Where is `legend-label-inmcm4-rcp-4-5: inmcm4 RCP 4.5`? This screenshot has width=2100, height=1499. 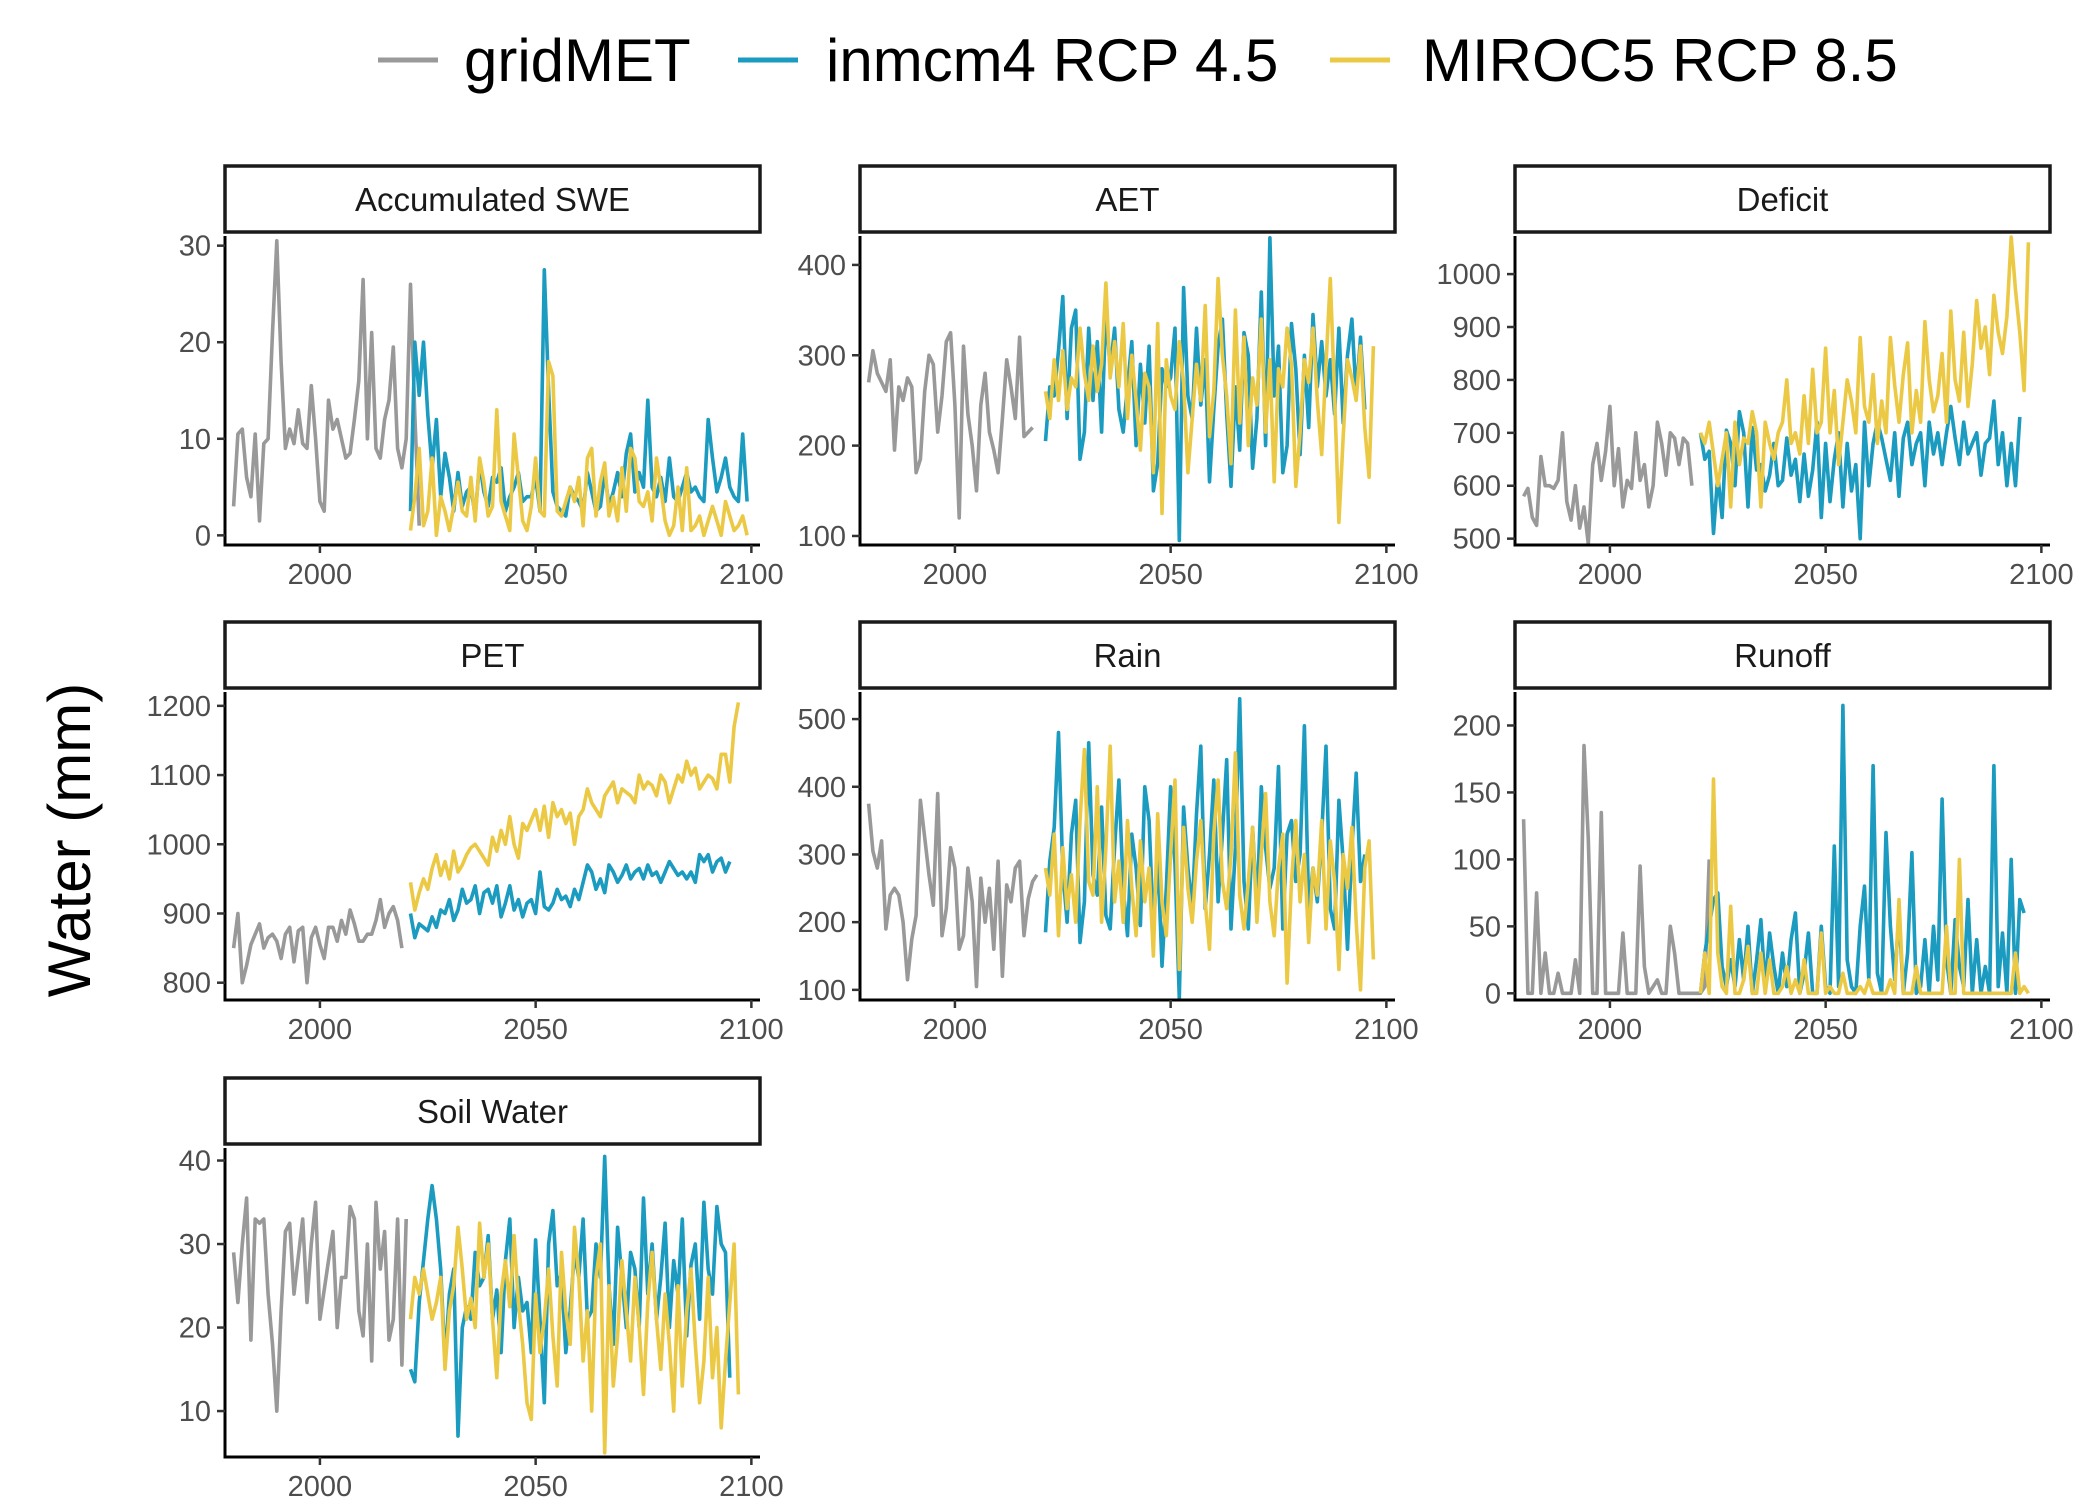
legend-label-inmcm4-rcp-4-5: inmcm4 RCP 4.5 is located at coordinates (1052, 60).